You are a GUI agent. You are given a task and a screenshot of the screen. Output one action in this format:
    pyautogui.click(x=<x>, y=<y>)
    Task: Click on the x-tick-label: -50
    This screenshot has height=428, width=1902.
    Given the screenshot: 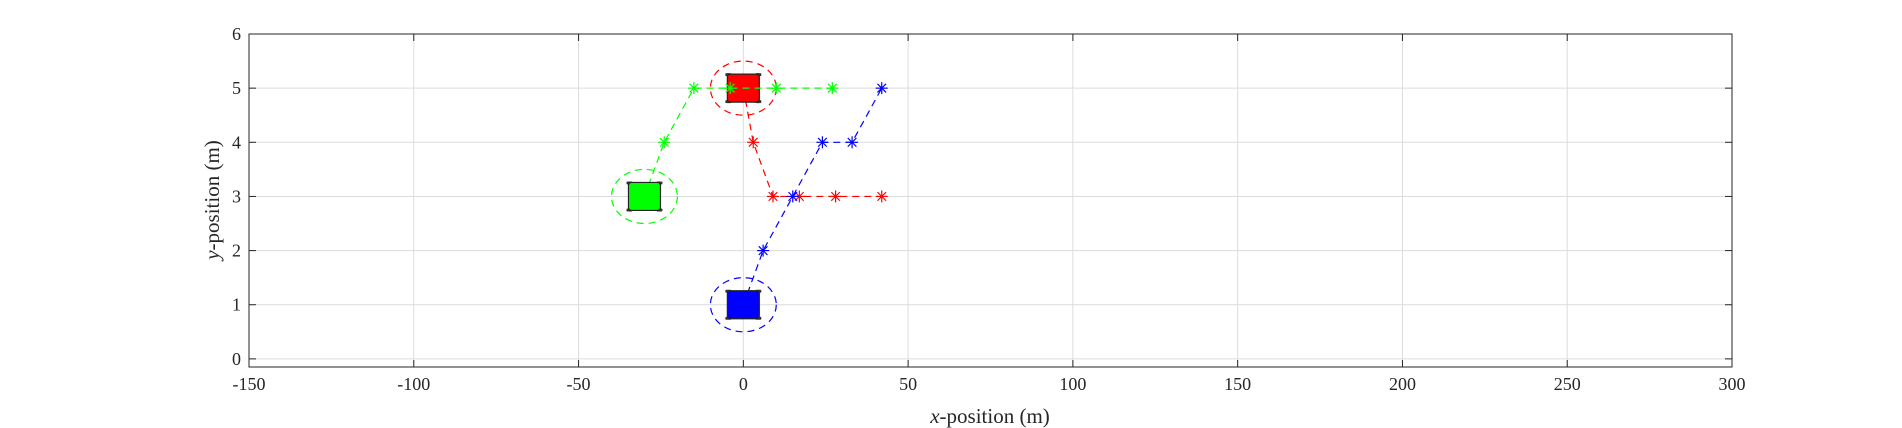 What is the action you would take?
    pyautogui.click(x=579, y=384)
    